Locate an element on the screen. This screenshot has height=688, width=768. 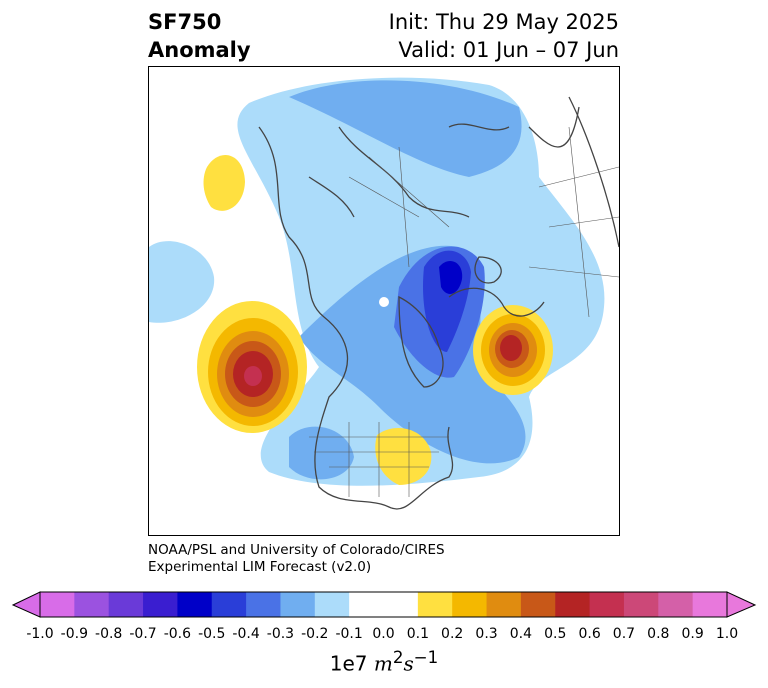
colorbar-tick-label: -0.4 is located at coordinates (246, 634).